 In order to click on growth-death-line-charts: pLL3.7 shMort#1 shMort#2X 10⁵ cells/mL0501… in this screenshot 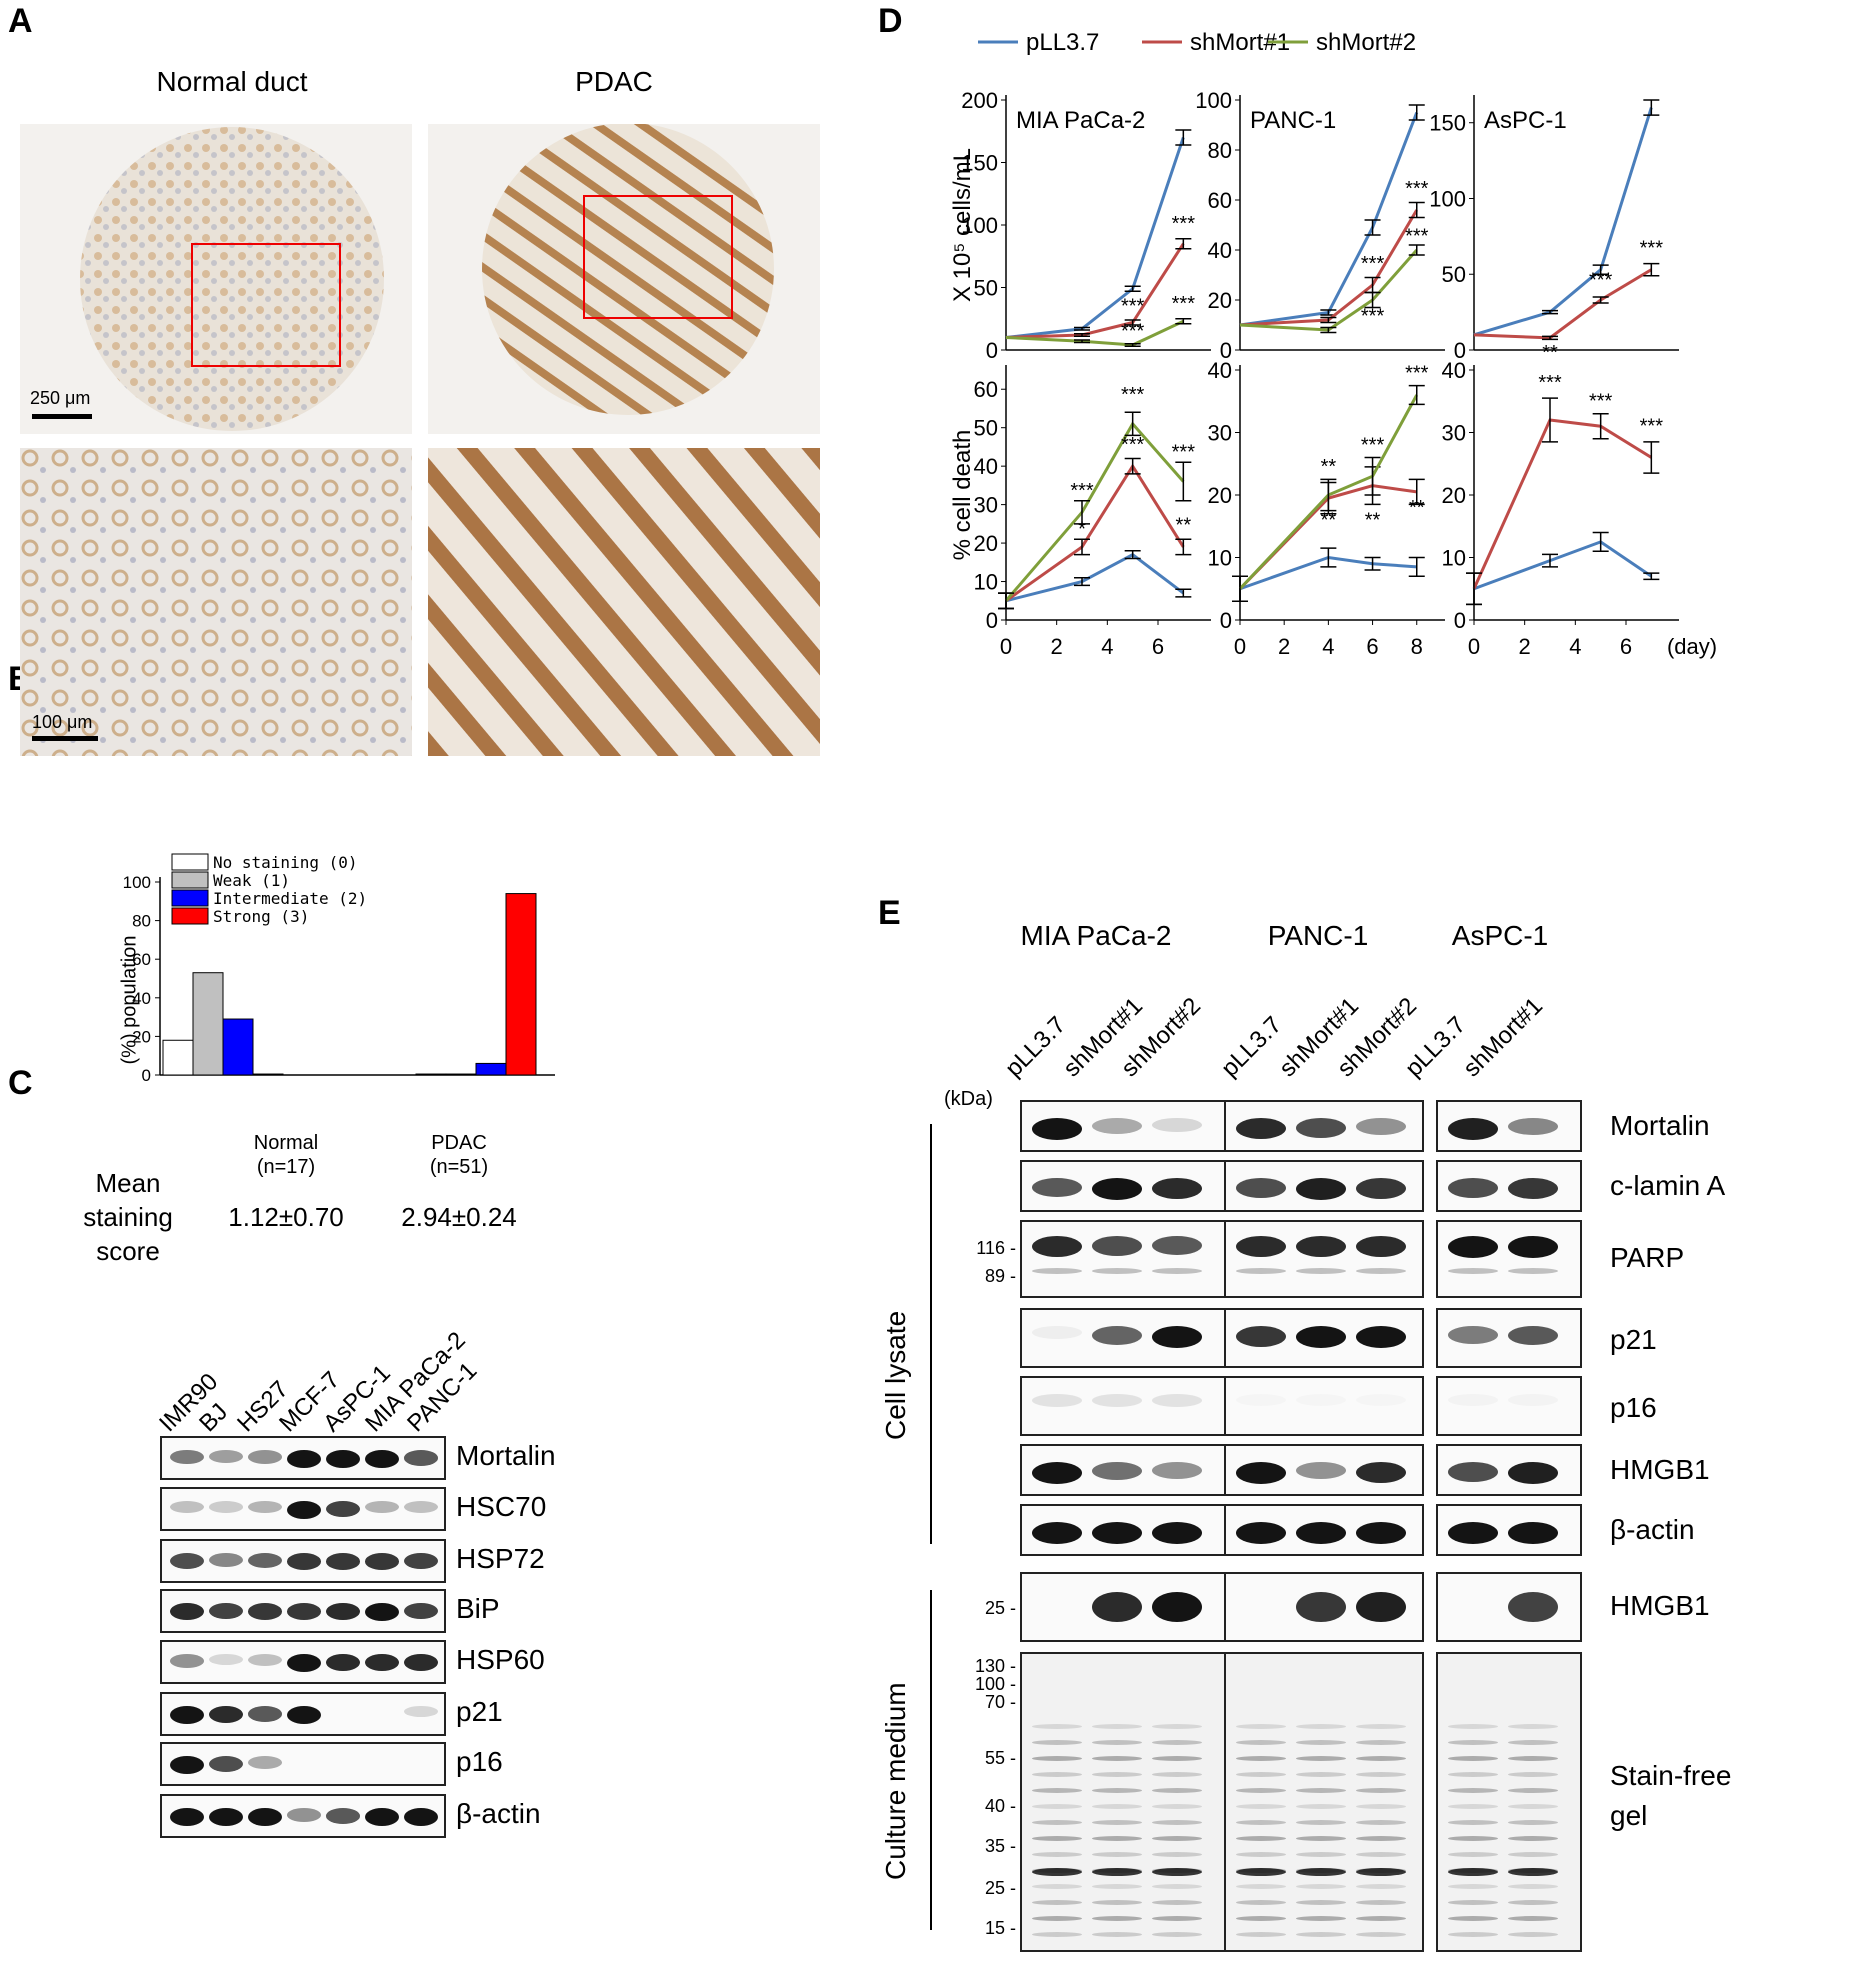, I will do `click(1333, 344)`.